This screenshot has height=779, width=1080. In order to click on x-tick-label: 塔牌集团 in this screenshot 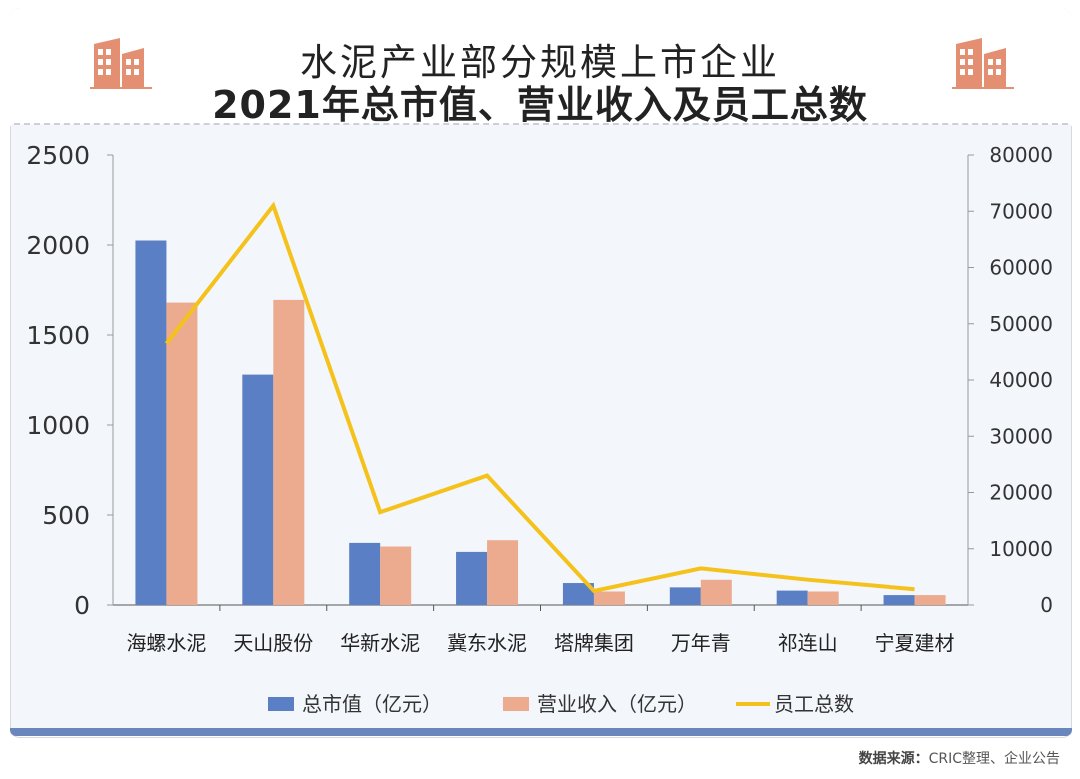, I will do `click(594, 643)`.